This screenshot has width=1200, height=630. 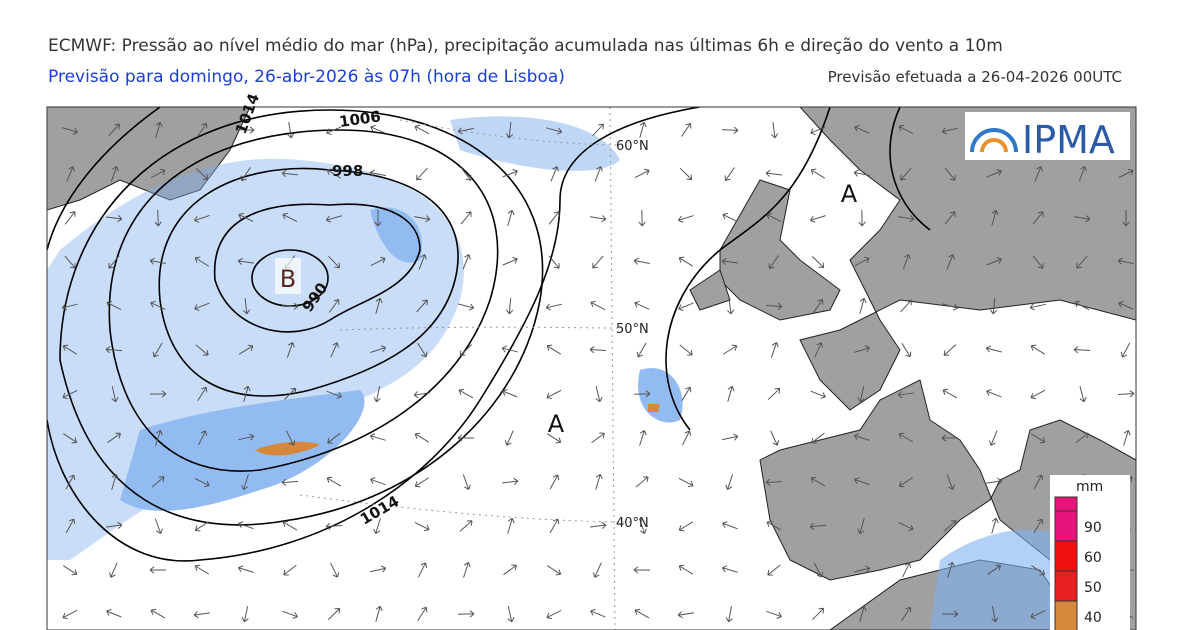 What do you see at coordinates (1093, 588) in the screenshot?
I see `legend-label: 50` at bounding box center [1093, 588].